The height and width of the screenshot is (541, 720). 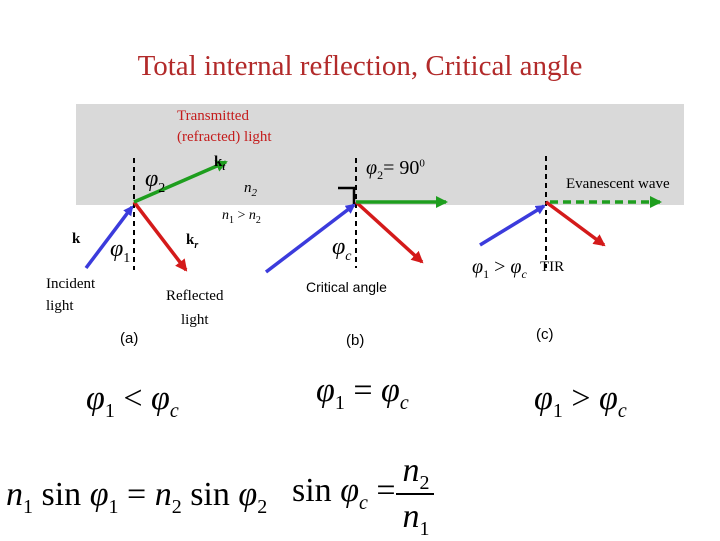 What do you see at coordinates (132, 401) in the screenshot?
I see `condition-equation-a: φ1 < φc` at bounding box center [132, 401].